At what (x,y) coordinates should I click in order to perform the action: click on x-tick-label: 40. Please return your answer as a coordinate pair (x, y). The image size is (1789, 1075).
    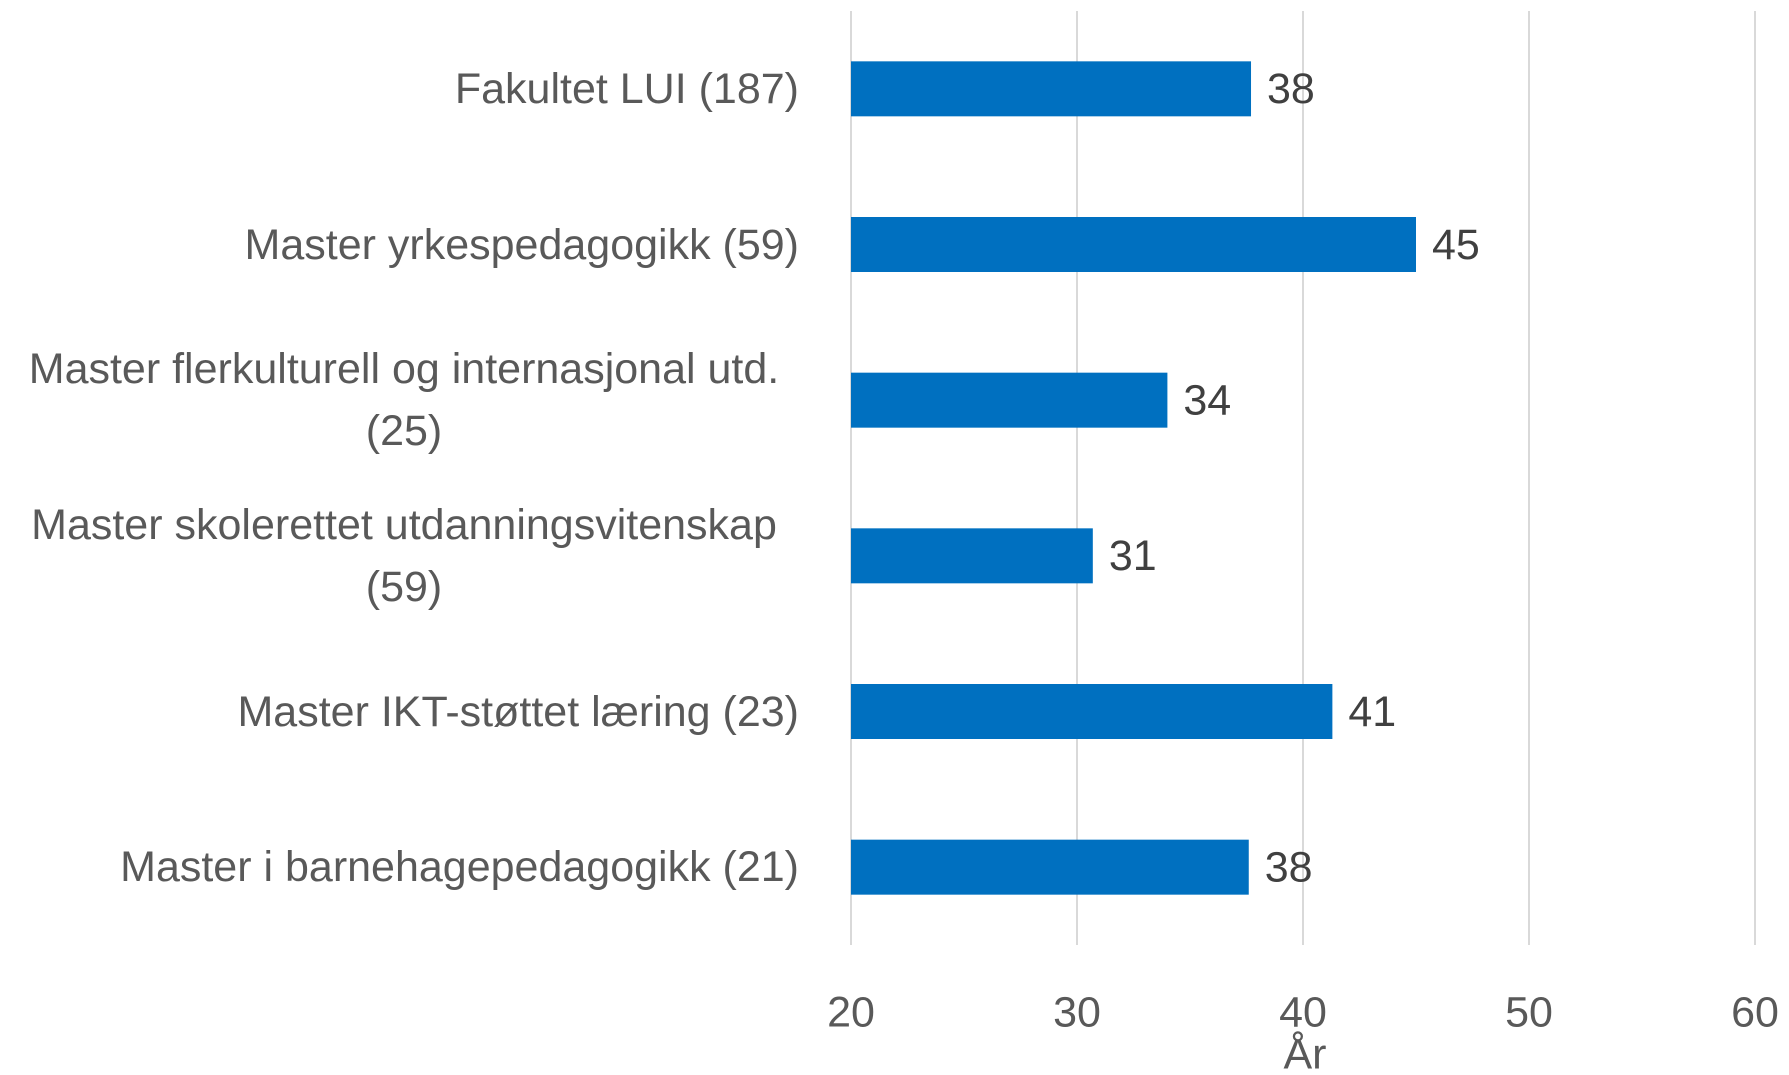
    Looking at the image, I should click on (1303, 1012).